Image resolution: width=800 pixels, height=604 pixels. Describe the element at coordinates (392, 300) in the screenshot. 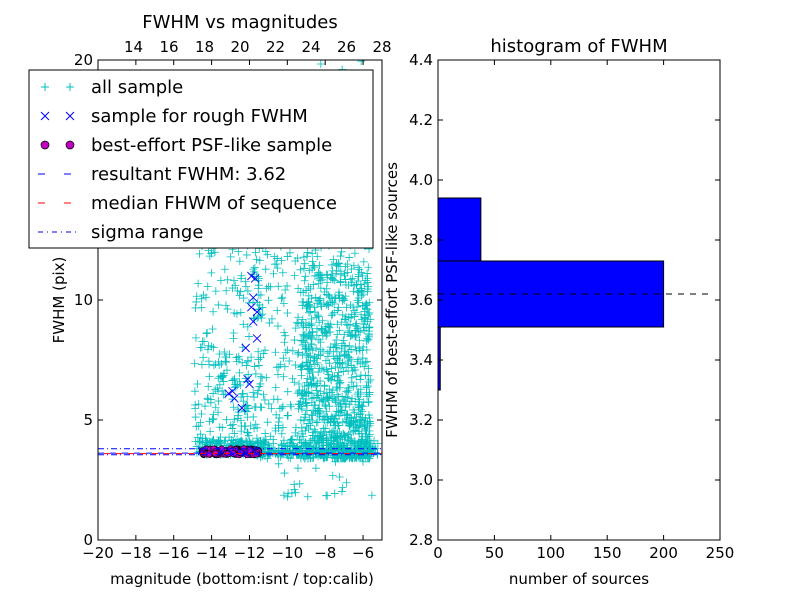

I see `histogram-y-axis-label: FWHM of best-effort PSF-like sources` at that location.